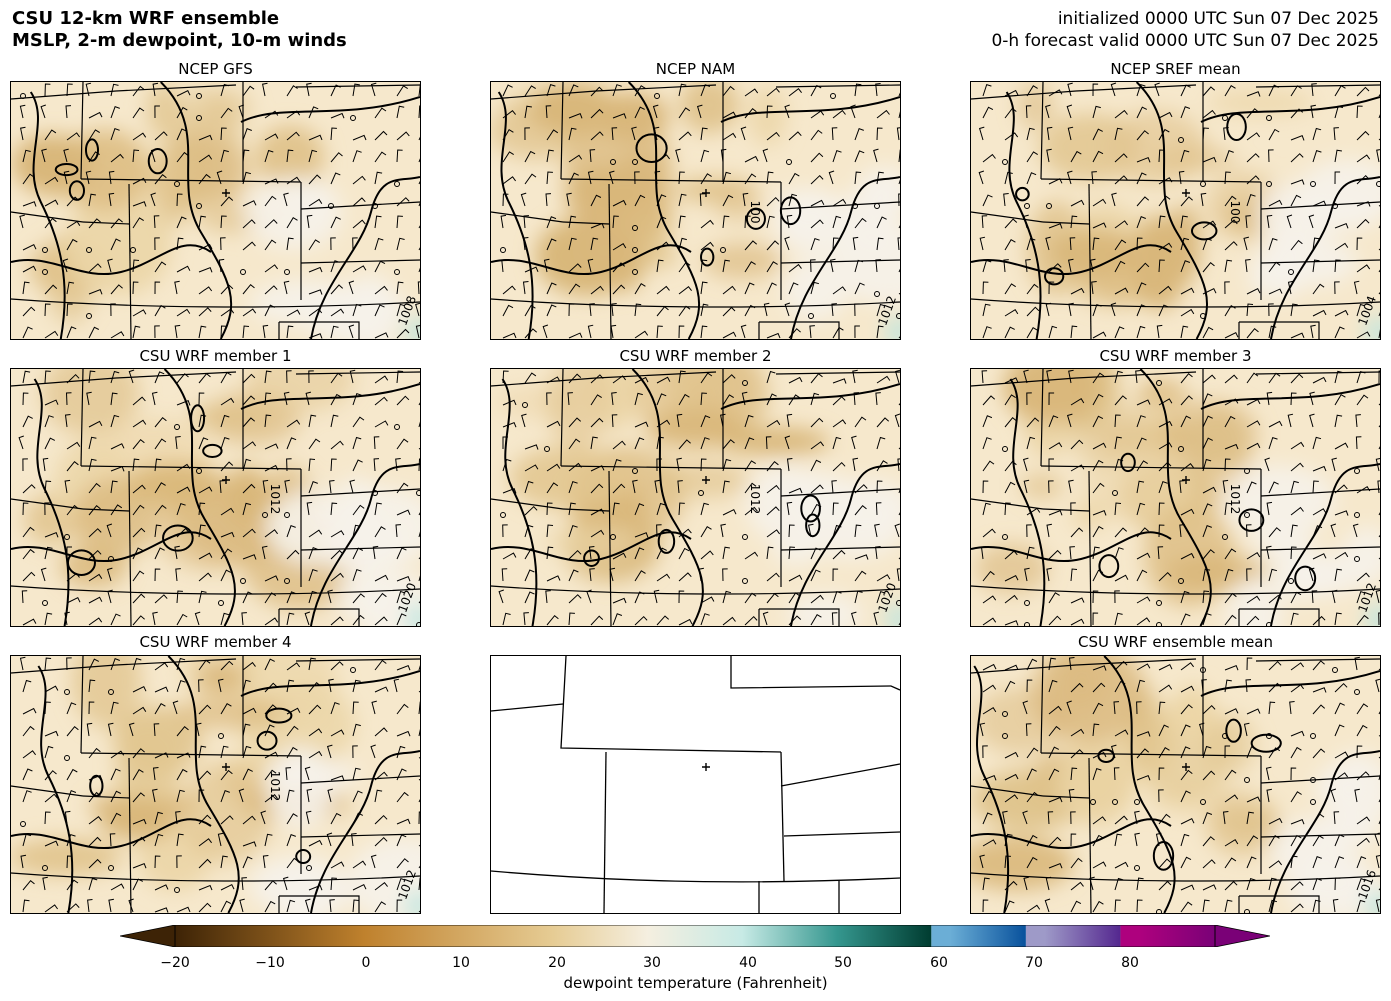 Image resolution: width=1391 pixels, height=1001 pixels. I want to click on station-marker, so click(226, 480).